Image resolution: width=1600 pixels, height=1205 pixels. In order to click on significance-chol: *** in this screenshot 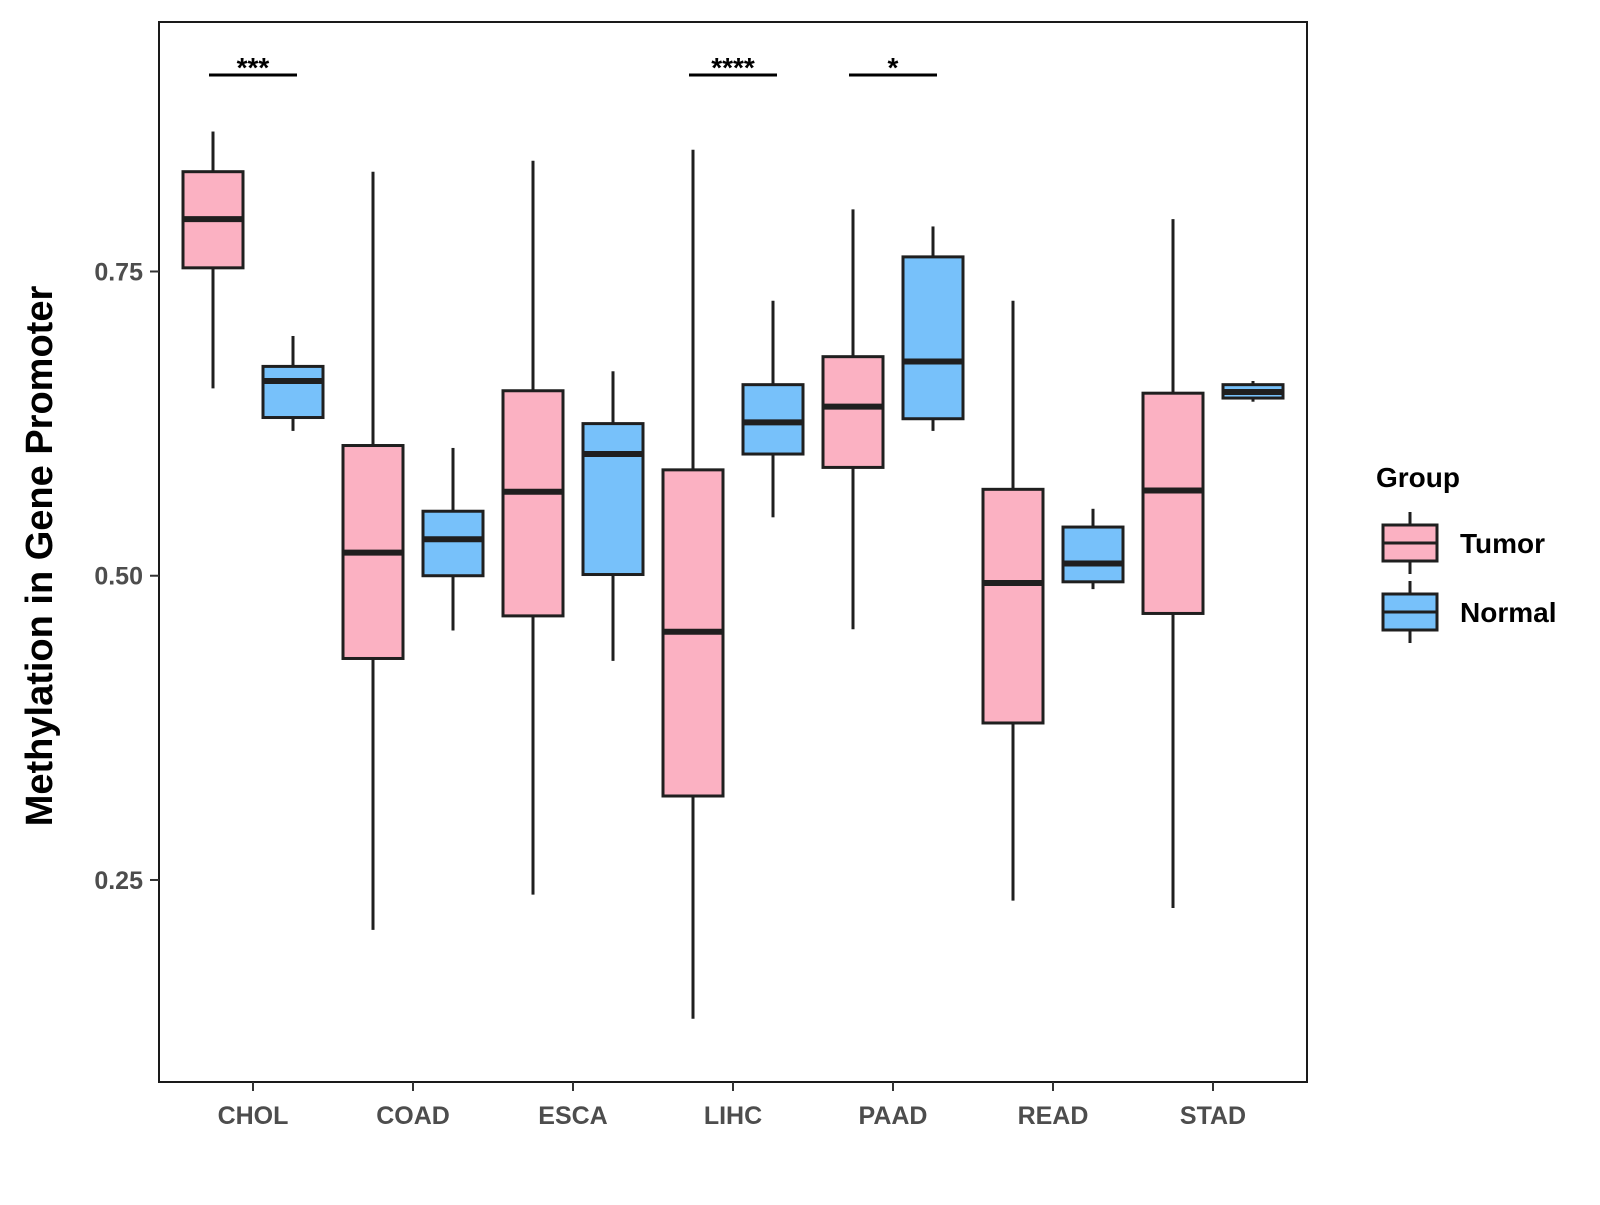, I will do `click(253, 67)`.